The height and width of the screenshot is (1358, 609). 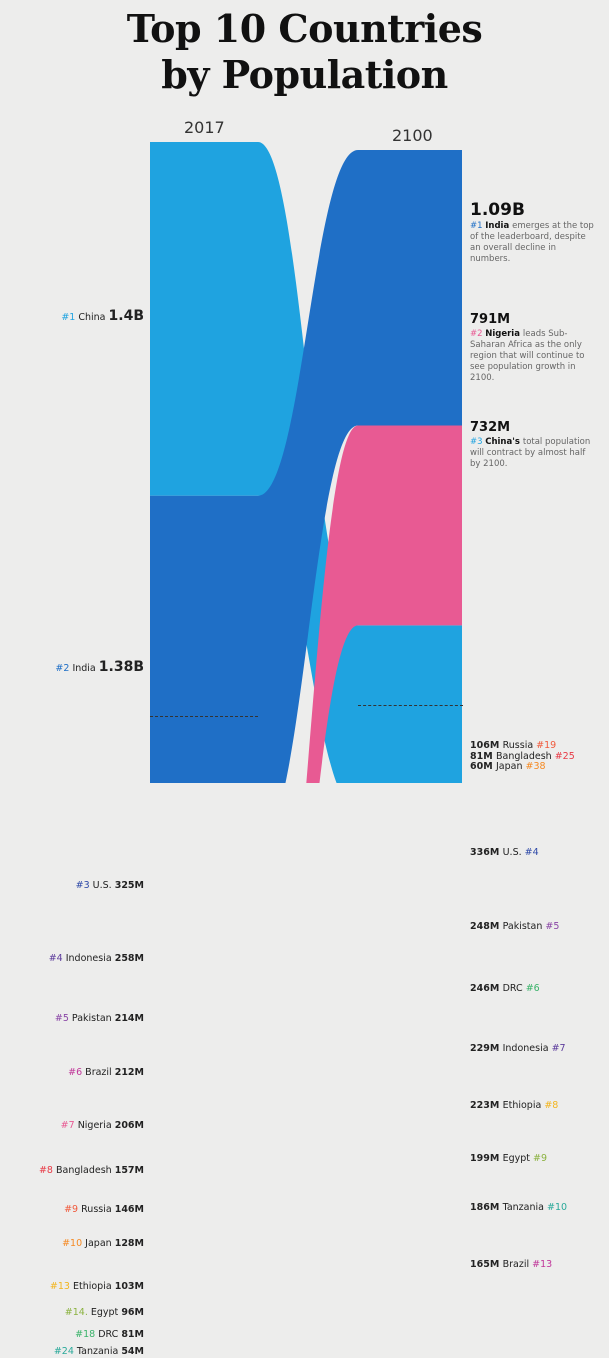 I want to click on left-value: 96M, so click(x=132, y=1312).